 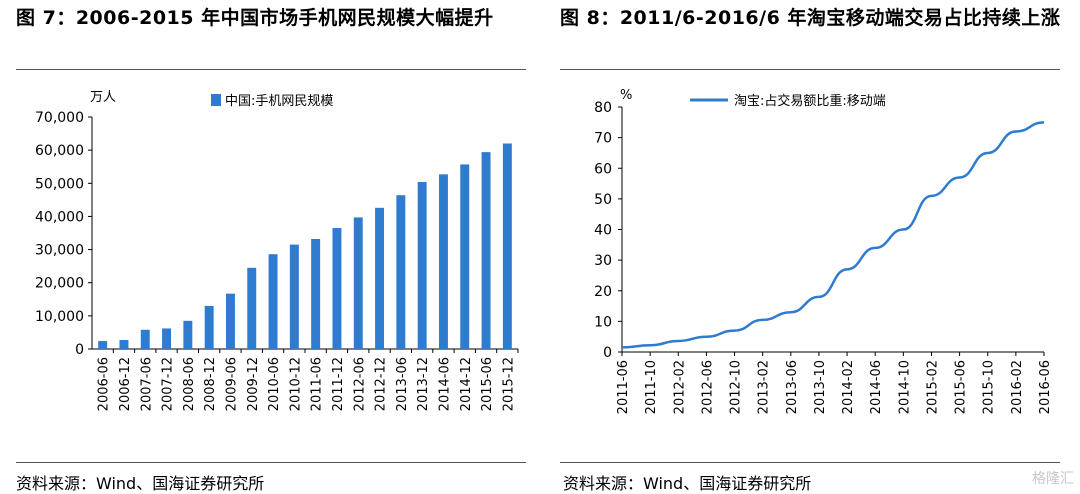 I want to click on y-unit-label: %, so click(x=626, y=95).